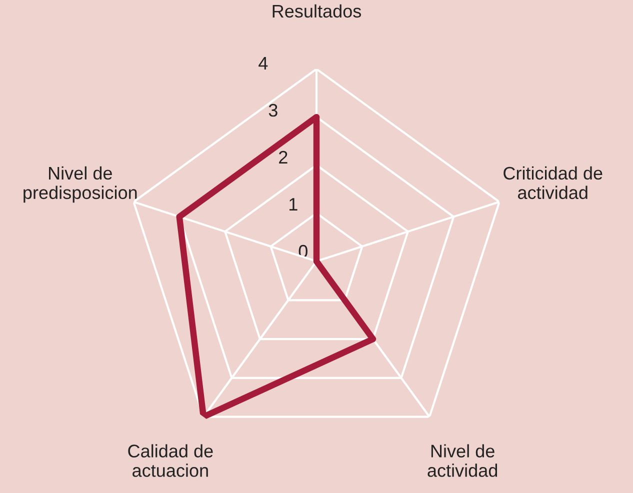  I want to click on y-tick-label: 2, so click(283, 157).